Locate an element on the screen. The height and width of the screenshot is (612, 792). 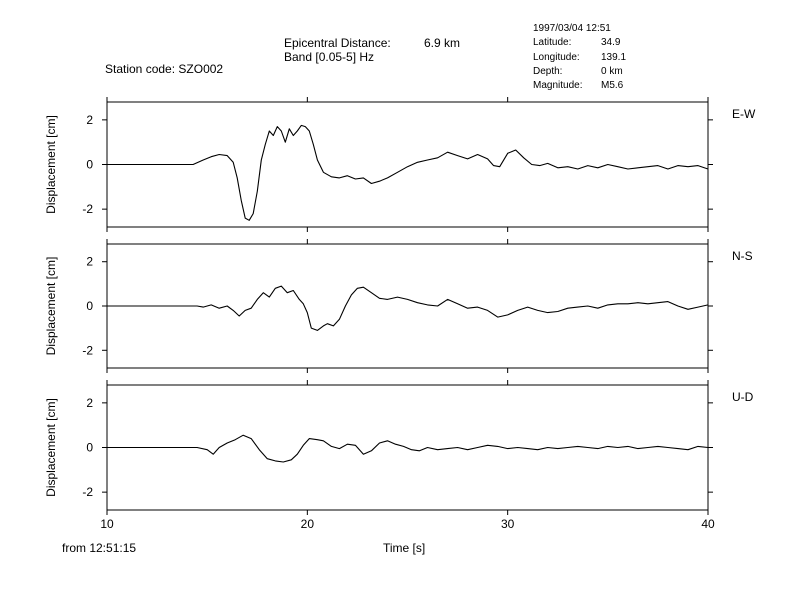
epicentral-value: 6.9 km is located at coordinates (442, 43).